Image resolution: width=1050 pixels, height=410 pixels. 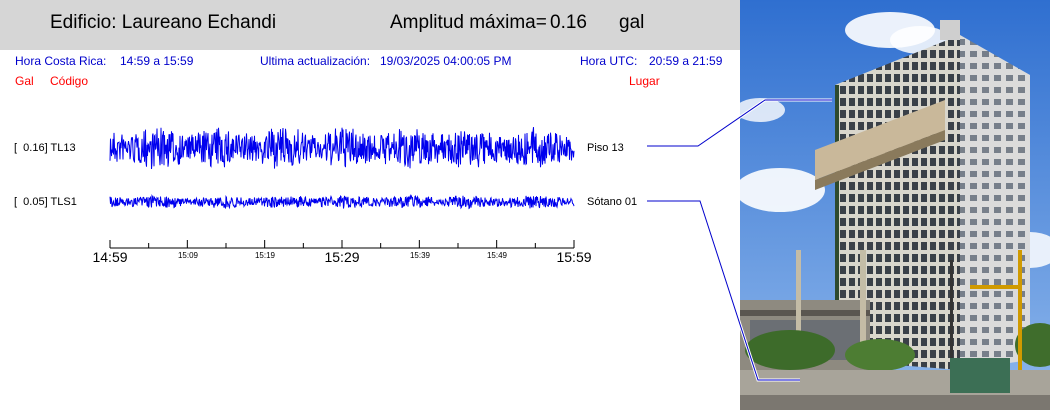 What do you see at coordinates (342, 148) in the screenshot?
I see `waveform-tl13` at bounding box center [342, 148].